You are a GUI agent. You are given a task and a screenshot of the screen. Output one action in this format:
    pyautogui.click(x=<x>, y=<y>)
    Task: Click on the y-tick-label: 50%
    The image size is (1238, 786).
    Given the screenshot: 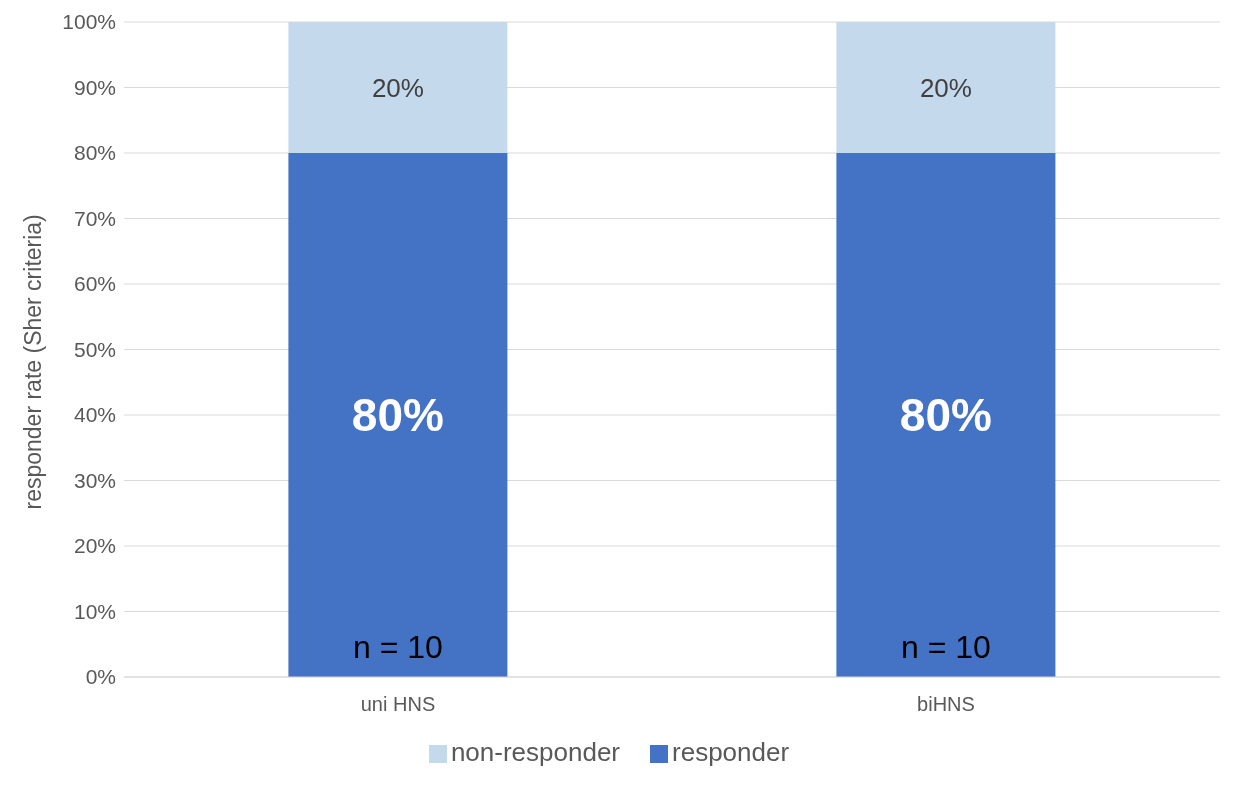 What is the action you would take?
    pyautogui.click(x=94, y=349)
    